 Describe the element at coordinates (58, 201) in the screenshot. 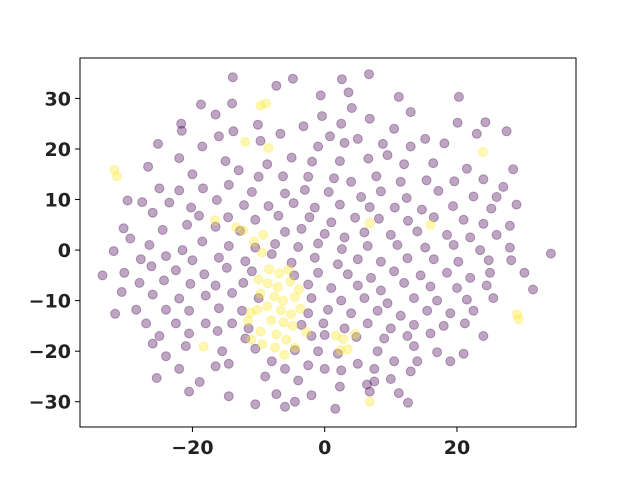

I see `y-tick-label: 10` at that location.